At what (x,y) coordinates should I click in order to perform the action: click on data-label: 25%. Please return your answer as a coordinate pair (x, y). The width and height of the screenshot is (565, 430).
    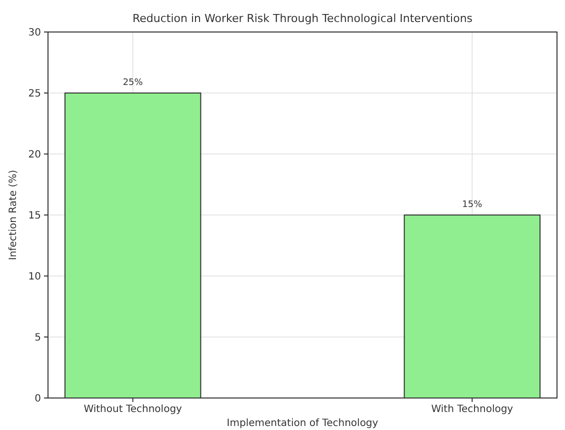
    Looking at the image, I should click on (133, 83).